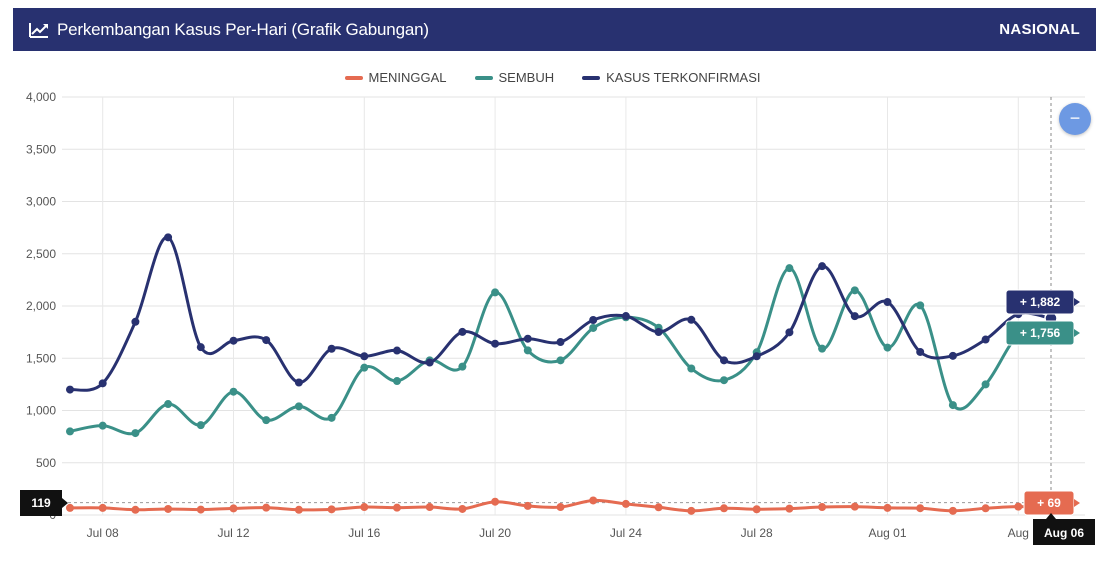  I want to click on x-tick-label: Jul 16, so click(364, 533).